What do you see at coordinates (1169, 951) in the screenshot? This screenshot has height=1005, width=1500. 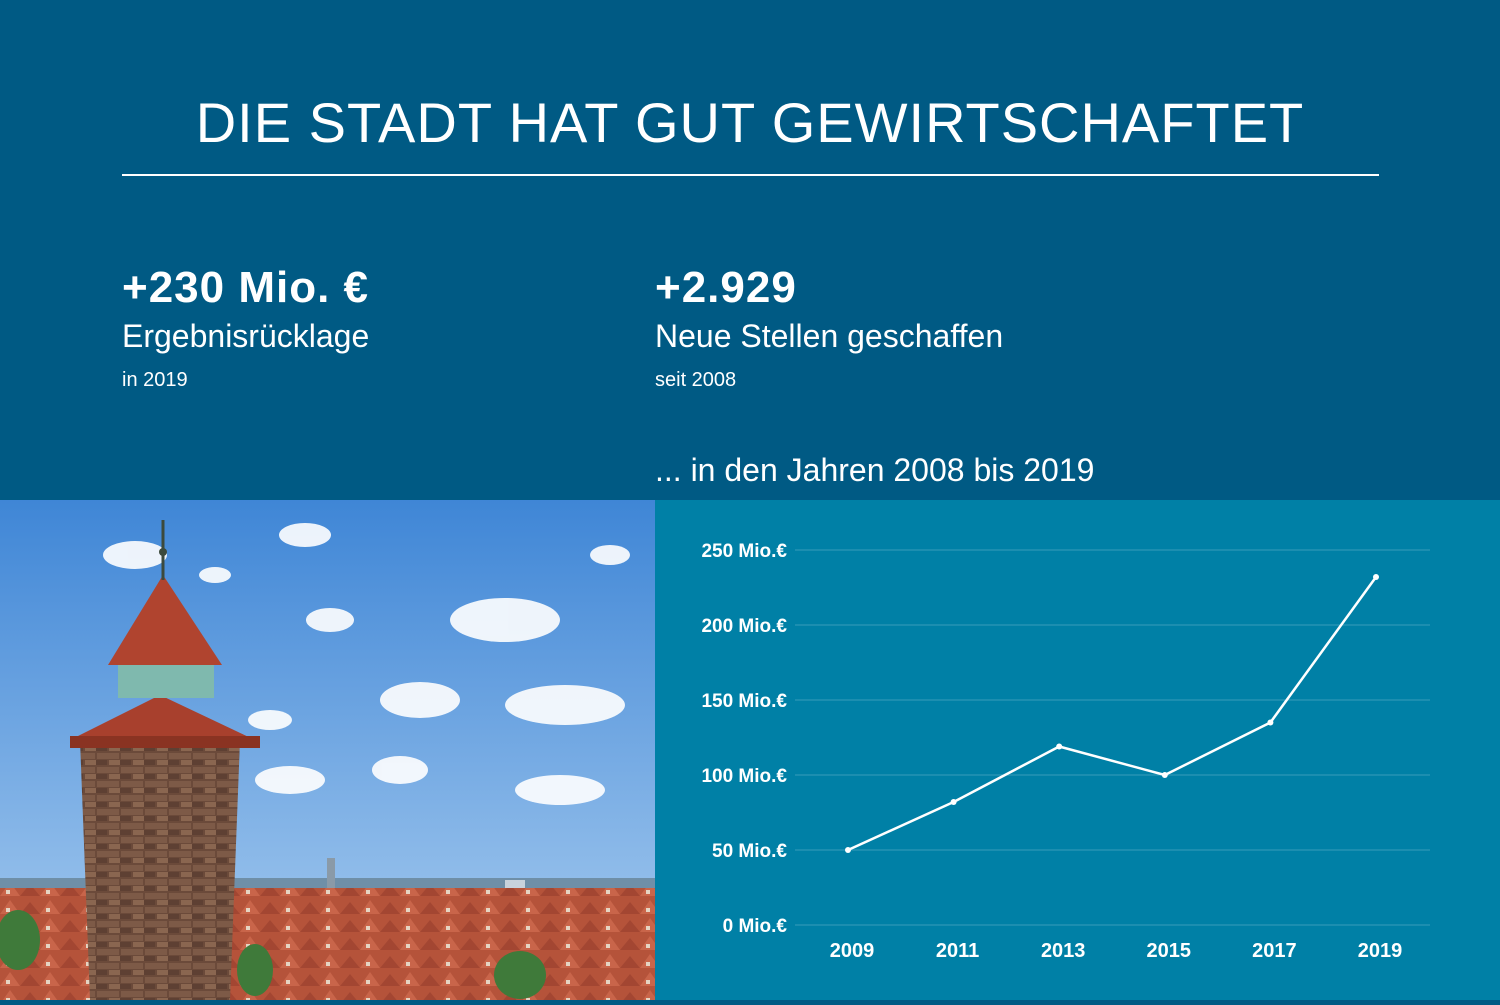 I see `x-tick-label: 2015` at bounding box center [1169, 951].